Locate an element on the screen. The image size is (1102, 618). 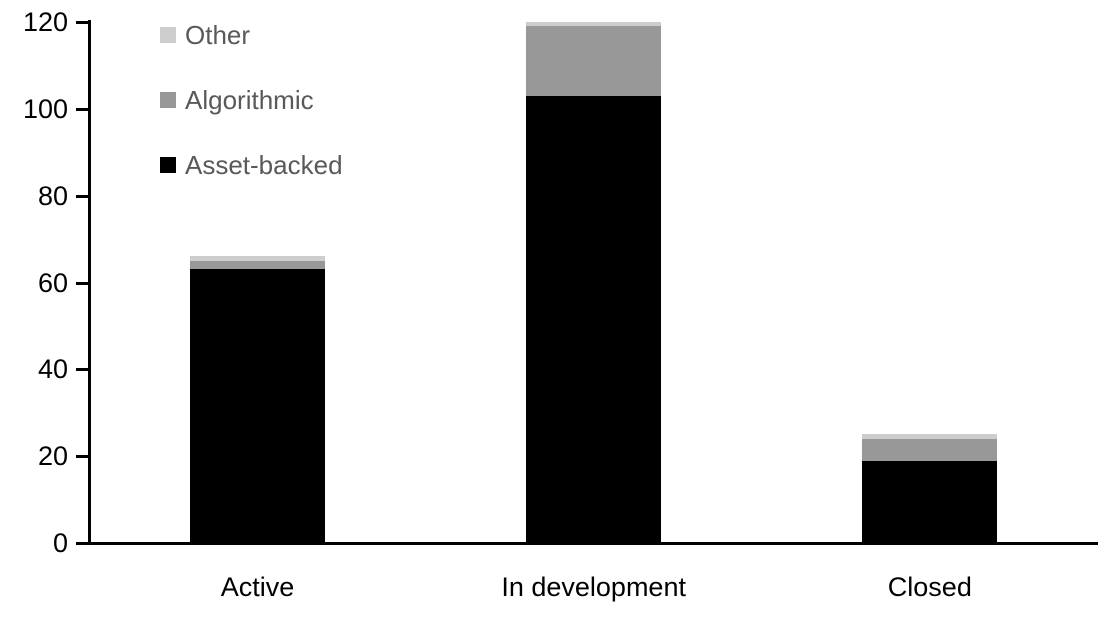
legend-label: Algorithmic is located at coordinates (249, 99).